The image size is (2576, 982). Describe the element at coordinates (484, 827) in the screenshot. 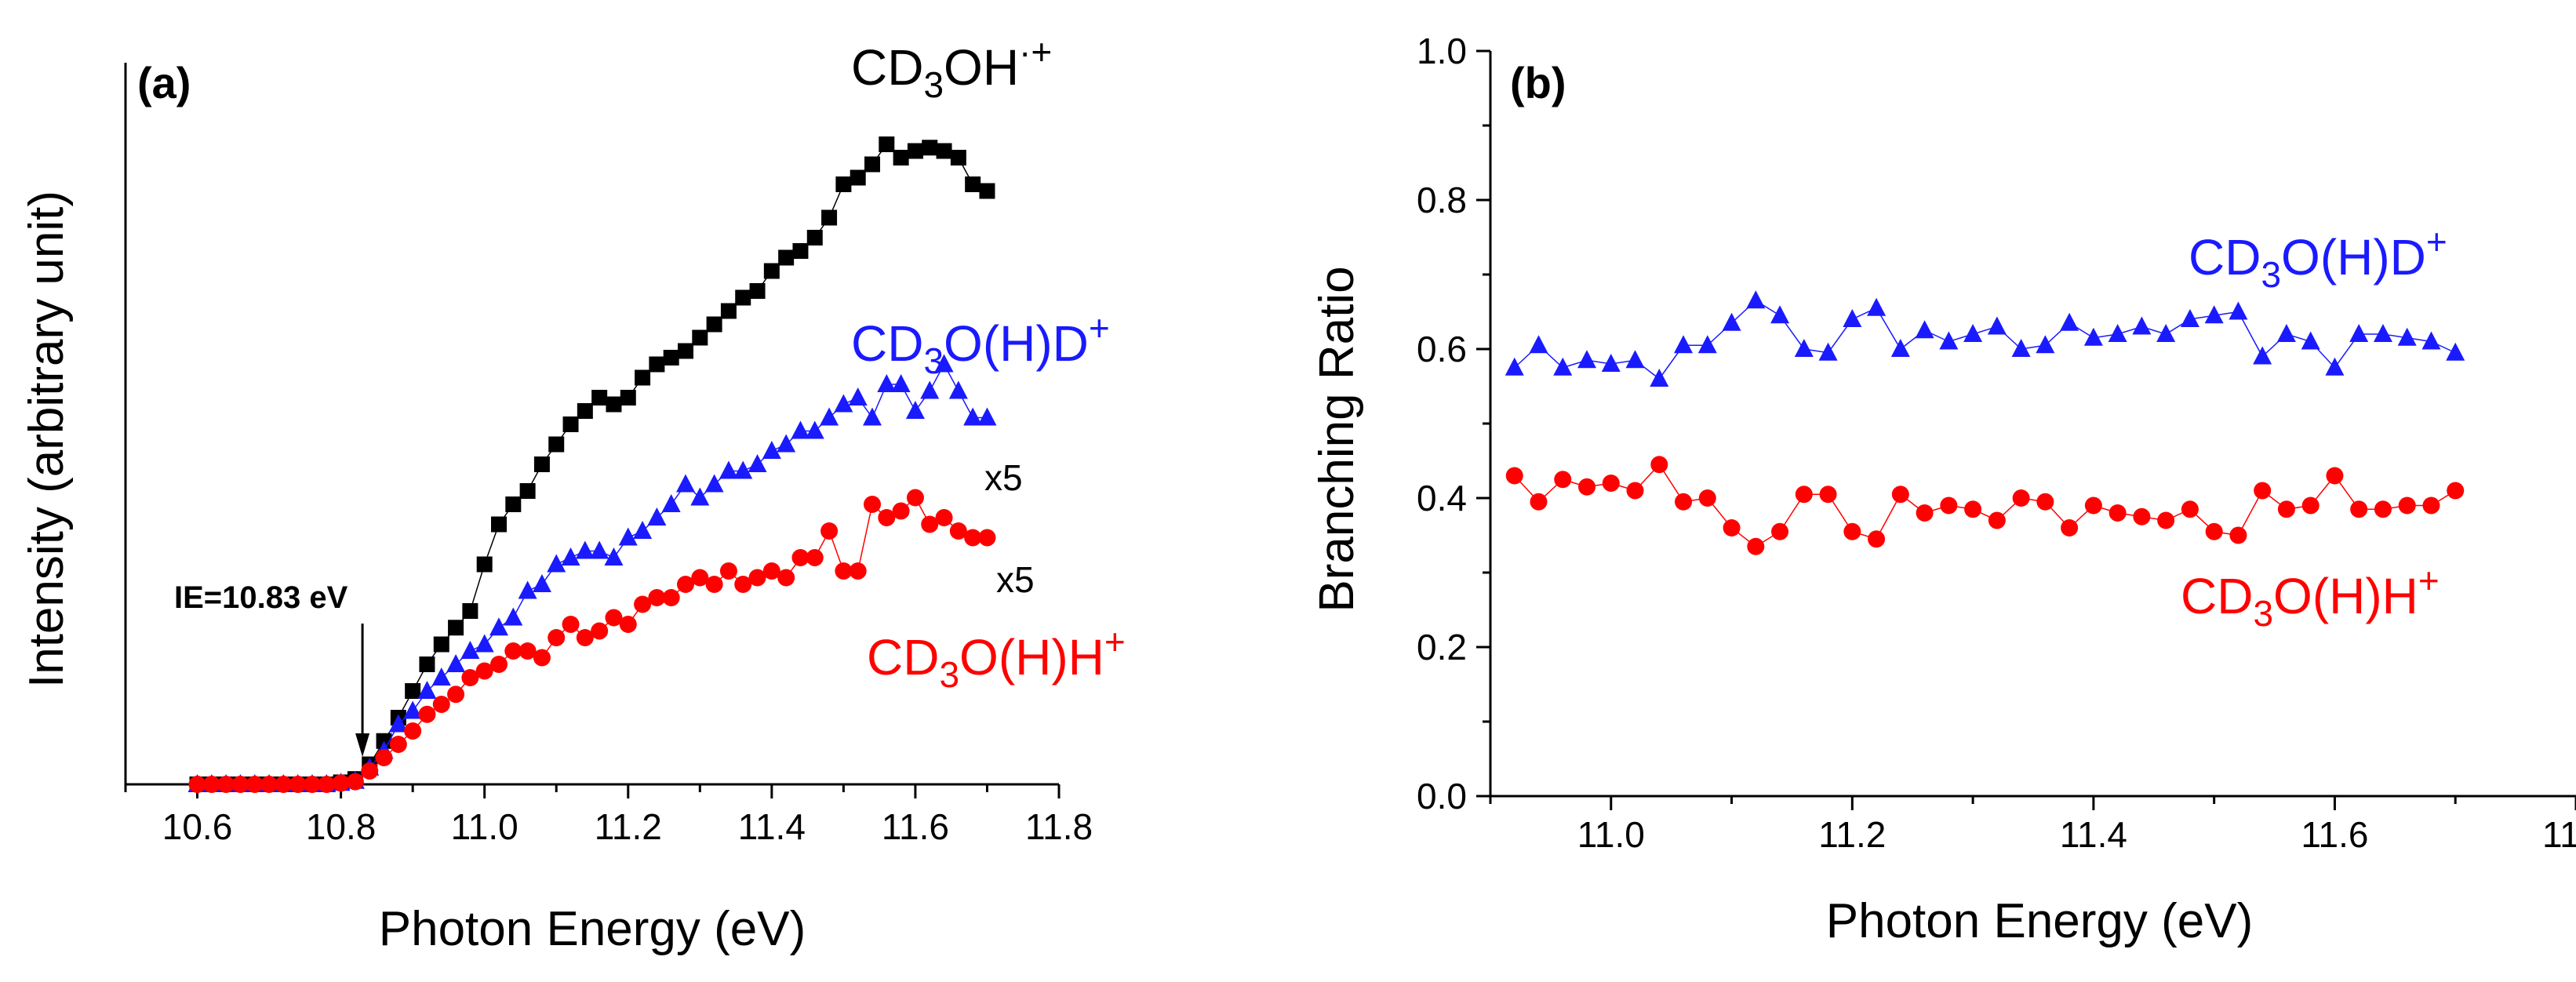

I see `x-tick-label: 11.0` at that location.